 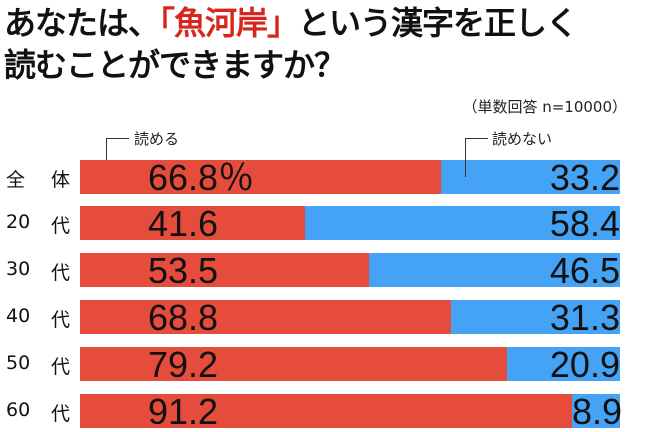 What do you see at coordinates (494, 271) in the screenshot?
I see `bar-not-read: 46.5` at bounding box center [494, 271].